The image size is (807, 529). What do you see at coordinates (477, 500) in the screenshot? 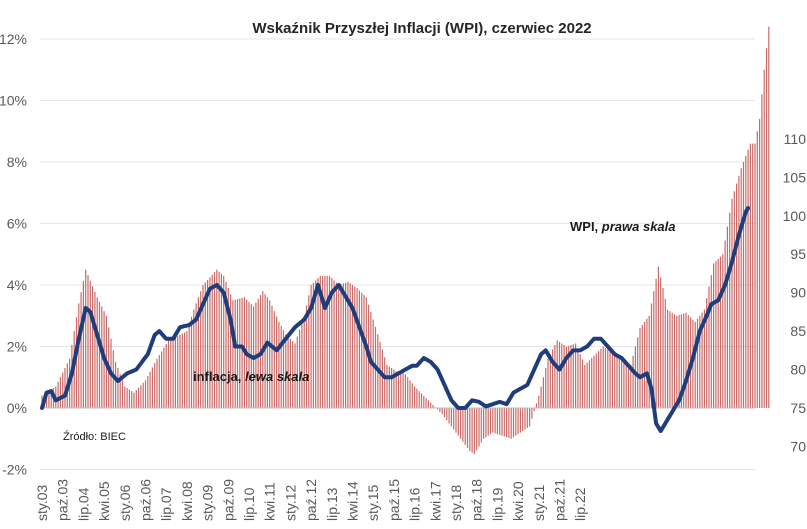
I see `x-tick-label: paź.18` at bounding box center [477, 500].